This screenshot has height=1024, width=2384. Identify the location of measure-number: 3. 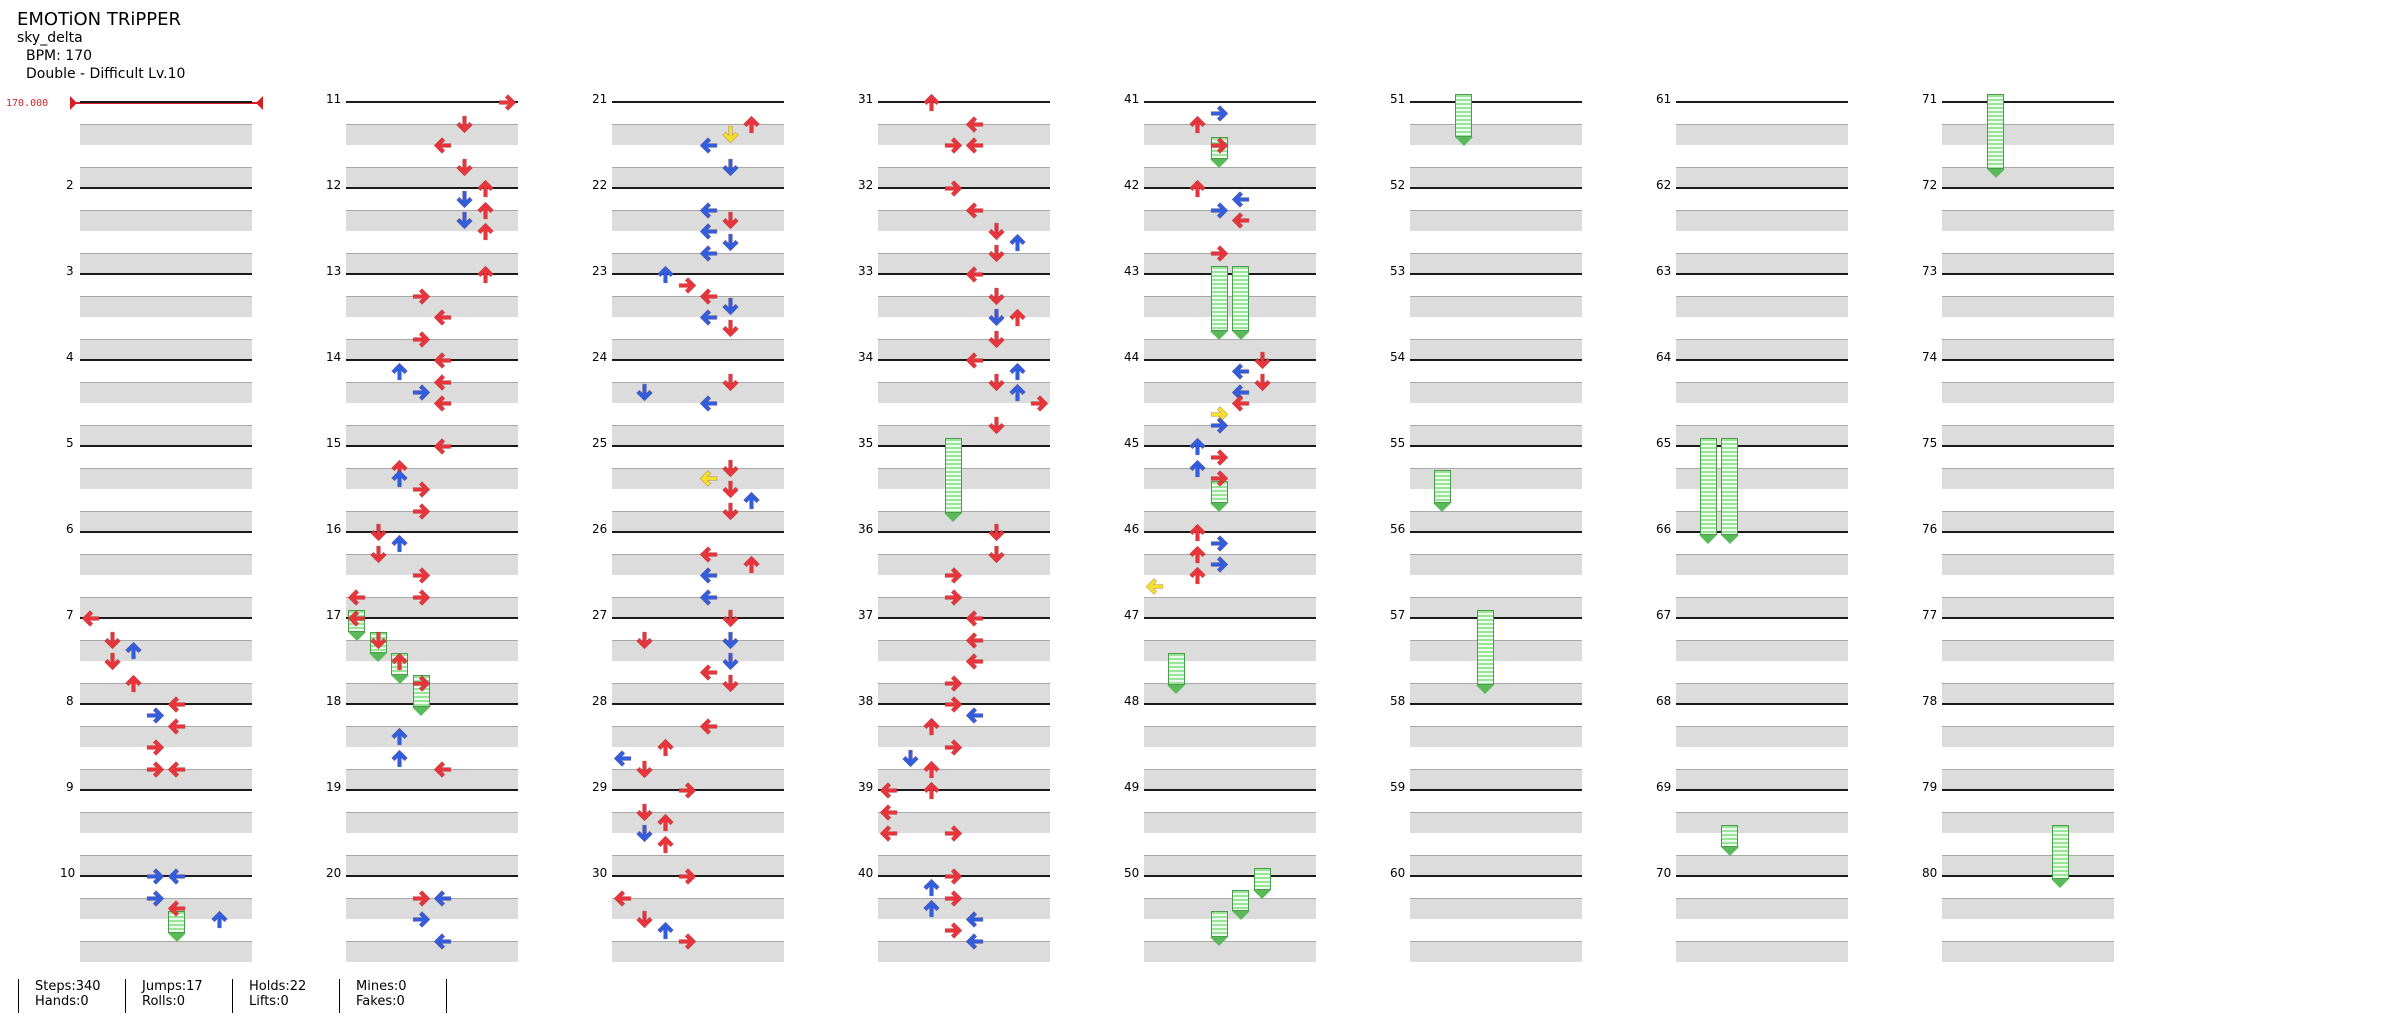
(70, 271).